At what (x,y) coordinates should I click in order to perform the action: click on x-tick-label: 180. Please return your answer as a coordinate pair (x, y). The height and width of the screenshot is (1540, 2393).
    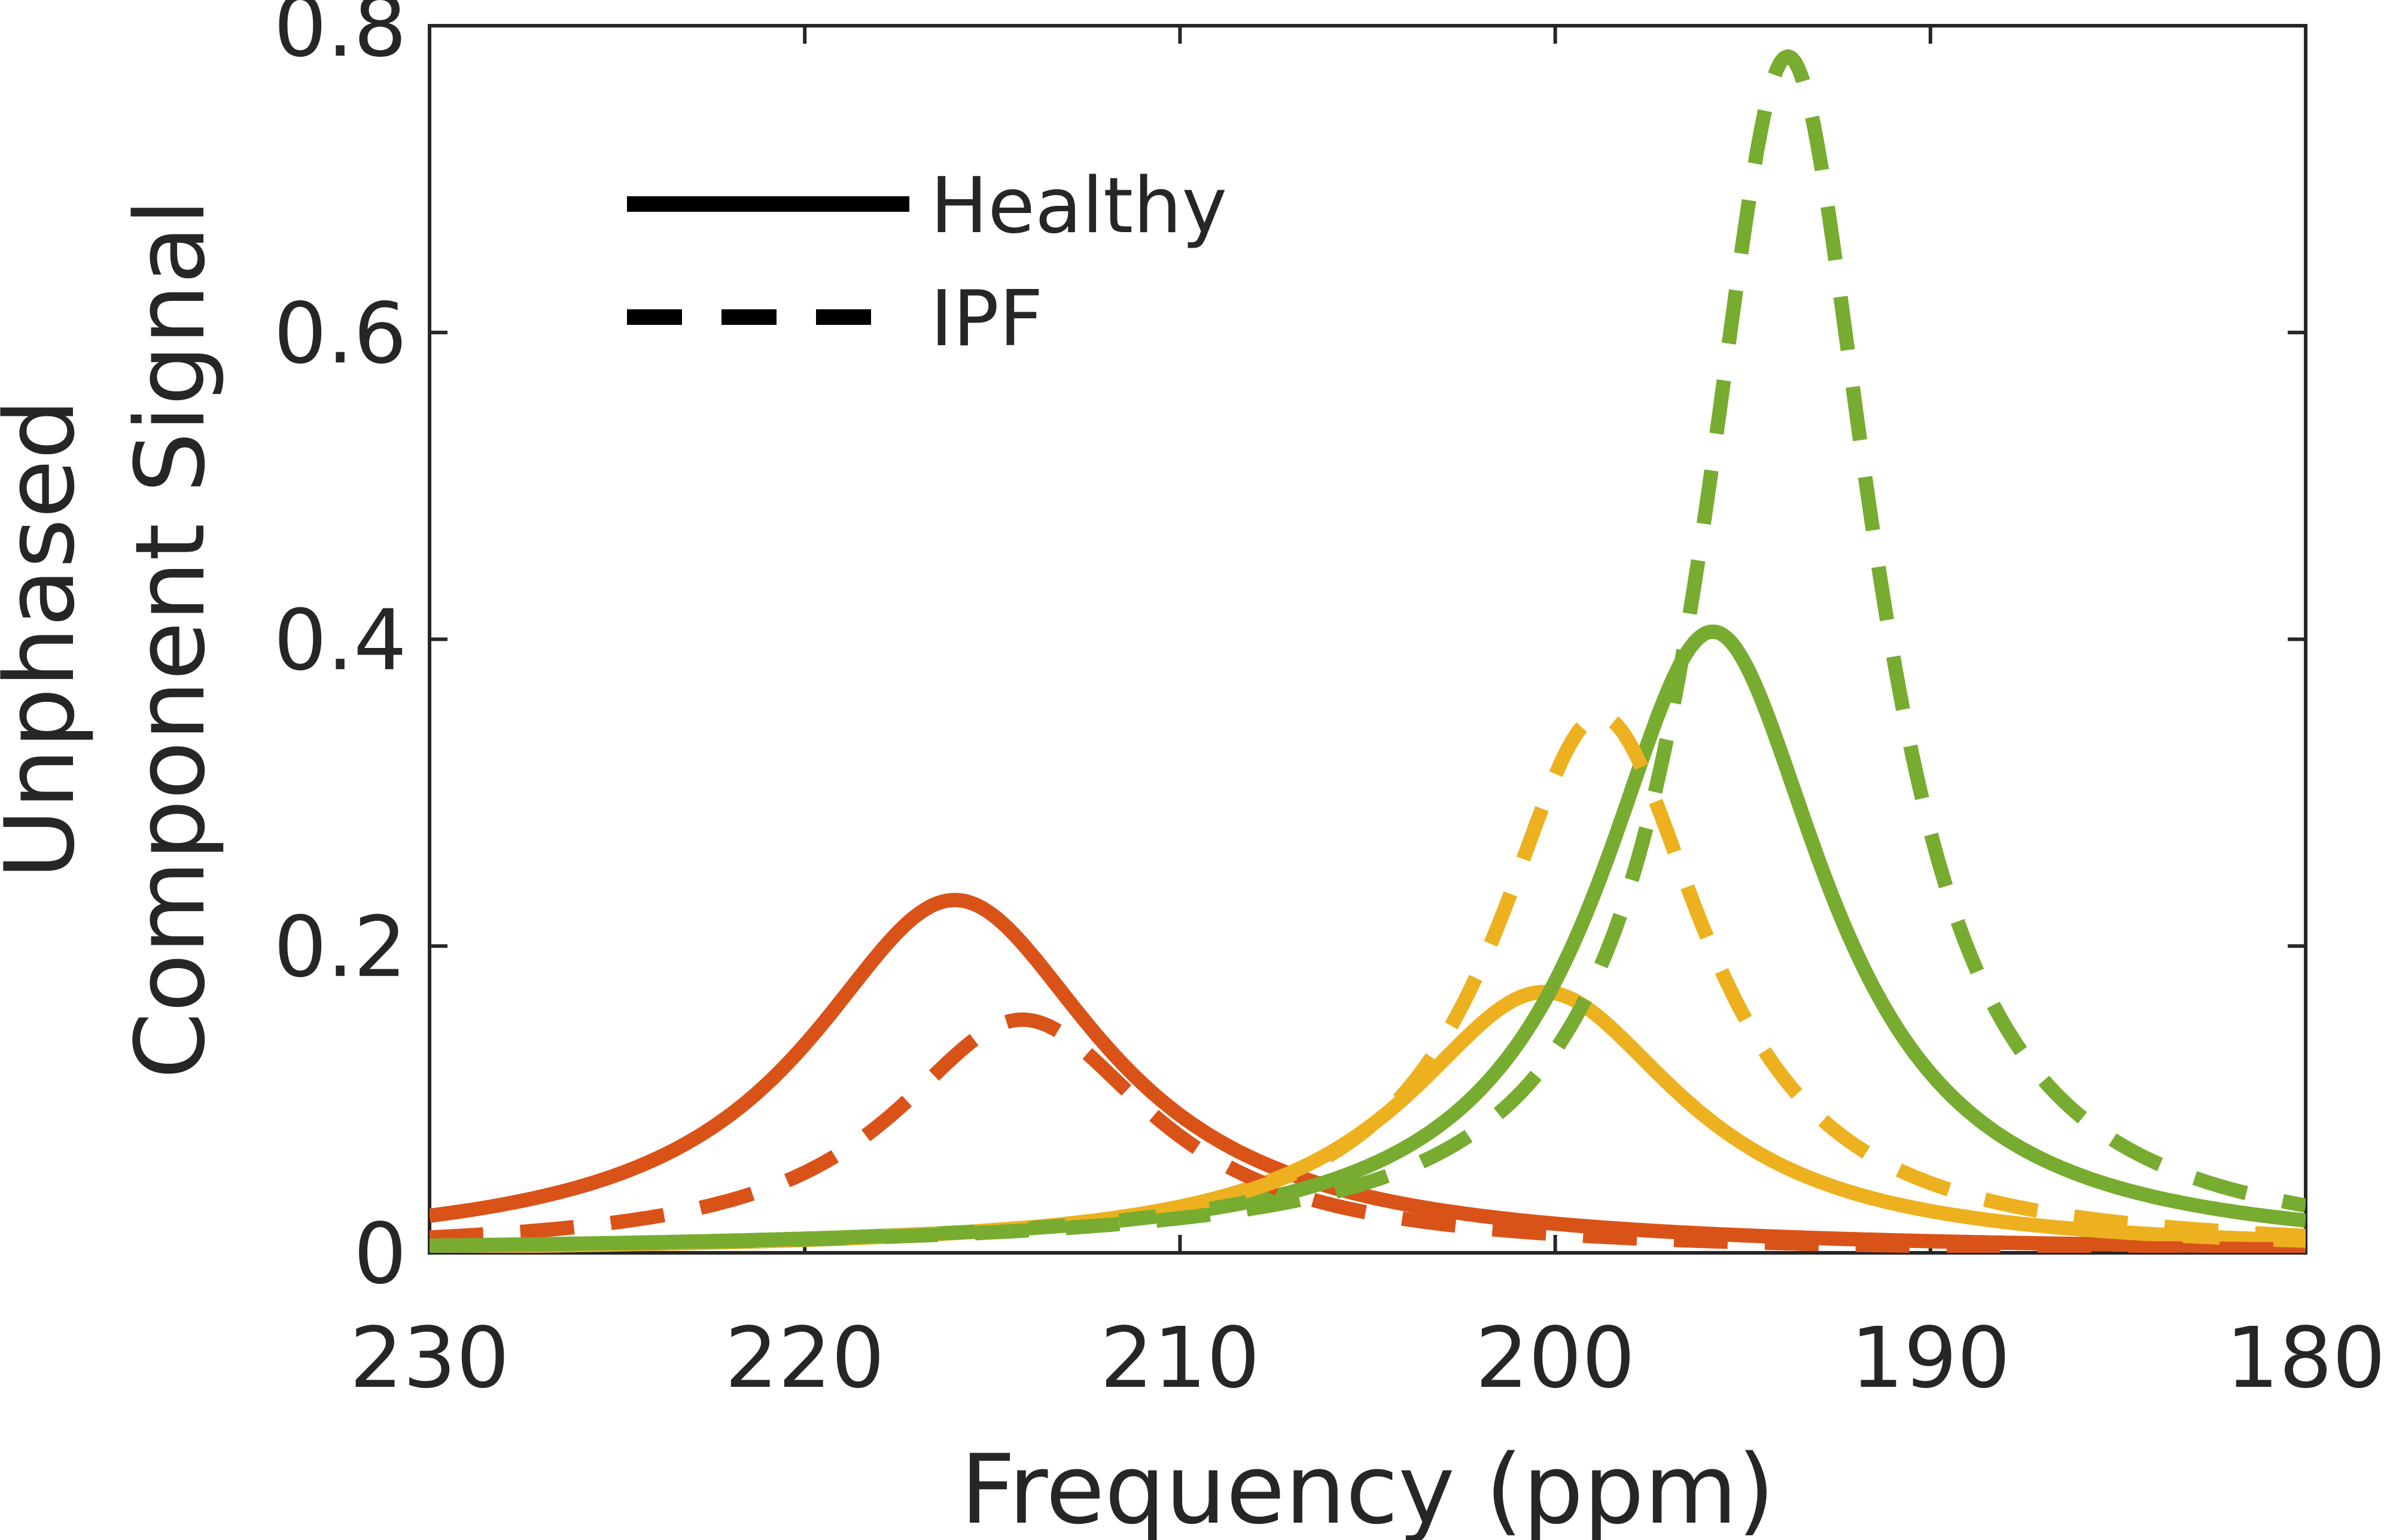
    Looking at the image, I should click on (2305, 1359).